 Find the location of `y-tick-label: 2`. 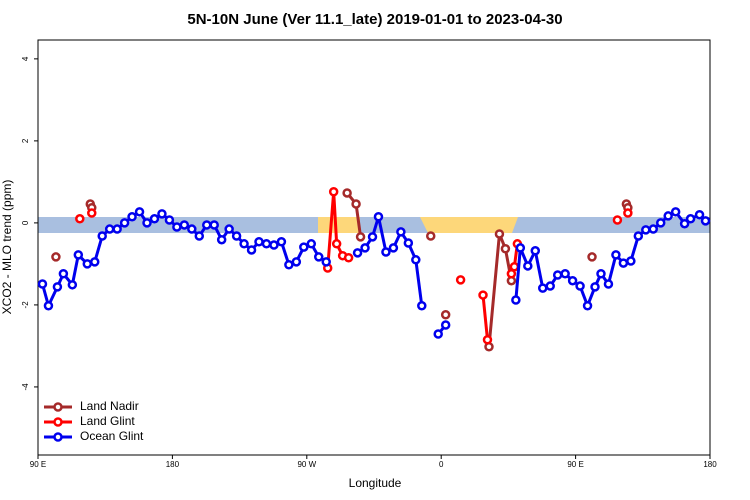

y-tick-label: 2 is located at coordinates (25, 140).